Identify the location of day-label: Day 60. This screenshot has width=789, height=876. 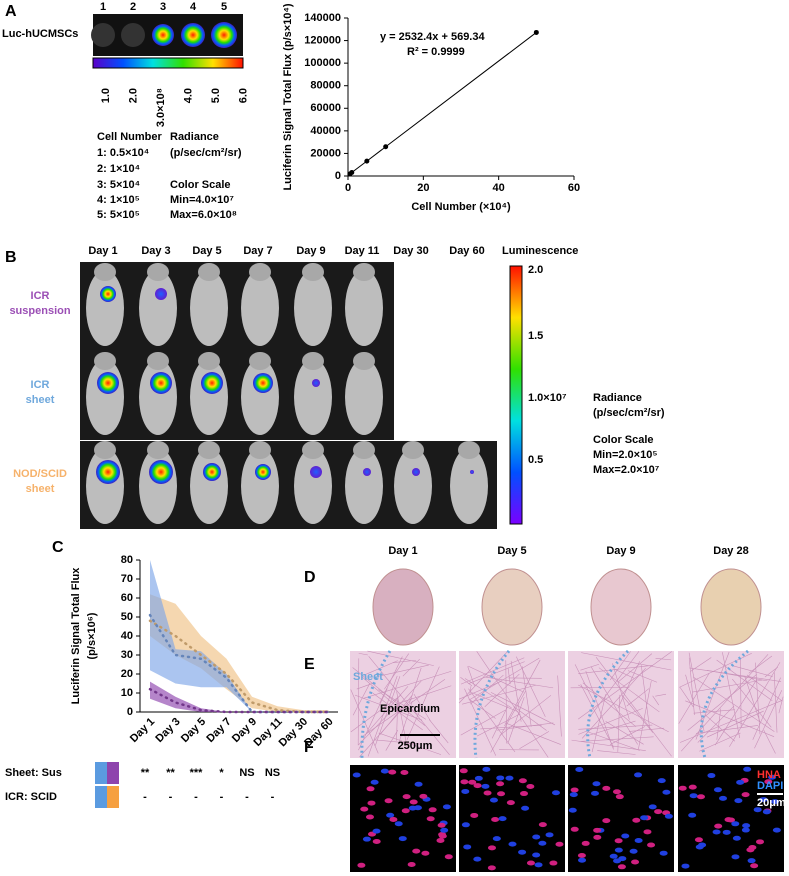
(466, 251).